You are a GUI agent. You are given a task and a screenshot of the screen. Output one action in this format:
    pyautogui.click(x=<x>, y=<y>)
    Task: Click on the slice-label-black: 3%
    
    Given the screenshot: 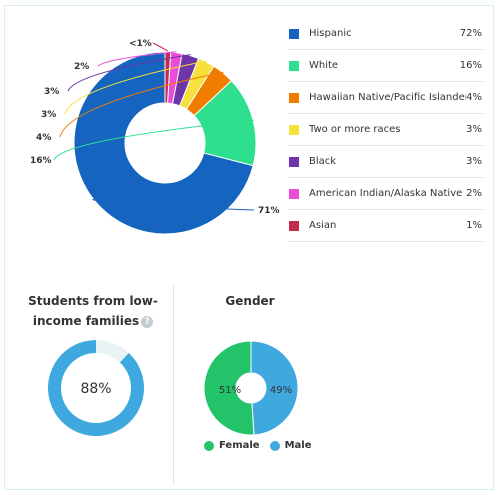 What is the action you would take?
    pyautogui.click(x=51, y=92)
    